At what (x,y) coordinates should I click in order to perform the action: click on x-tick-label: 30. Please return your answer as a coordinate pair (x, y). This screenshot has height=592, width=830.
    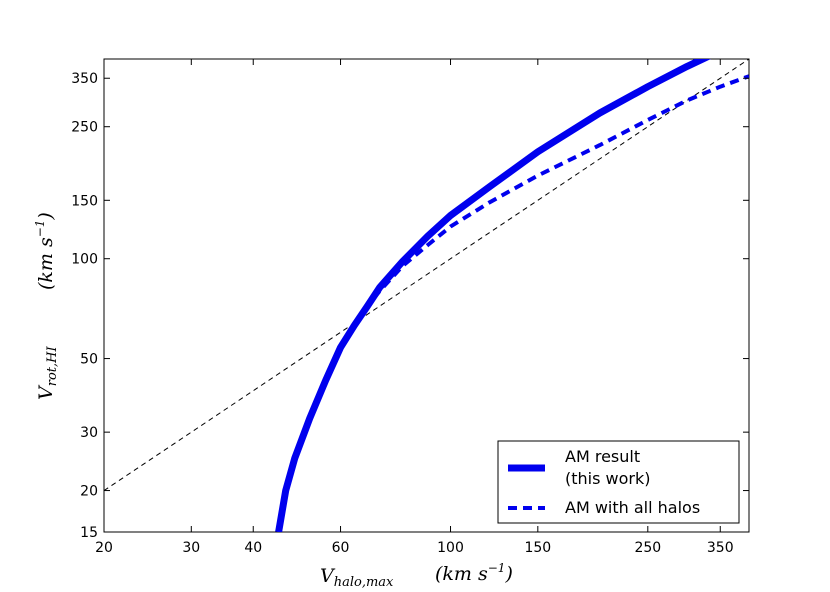
    Looking at the image, I should click on (191, 548).